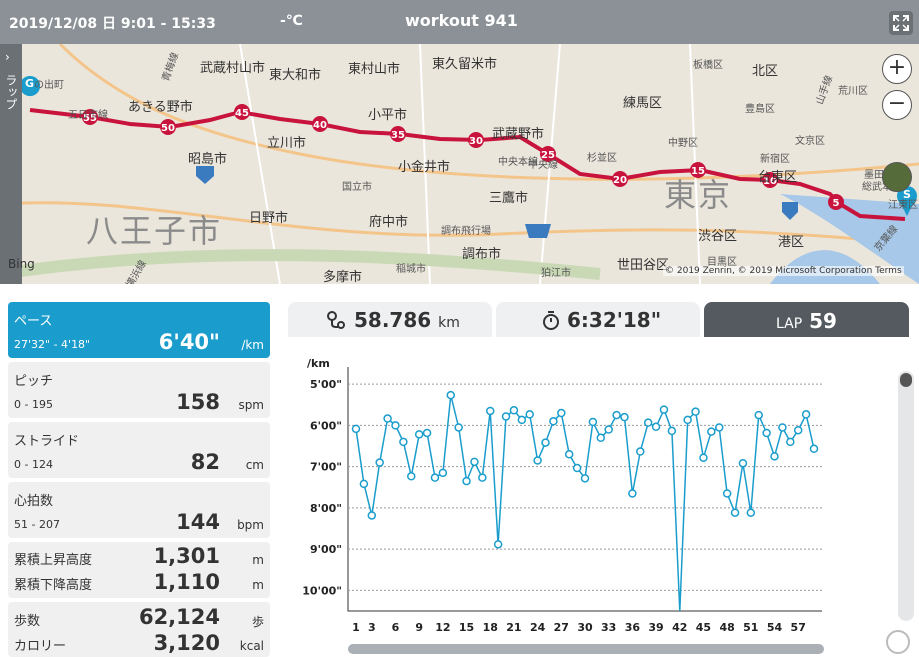  Describe the element at coordinates (318, 363) in the screenshot. I see `y-axis-label: /km` at that location.